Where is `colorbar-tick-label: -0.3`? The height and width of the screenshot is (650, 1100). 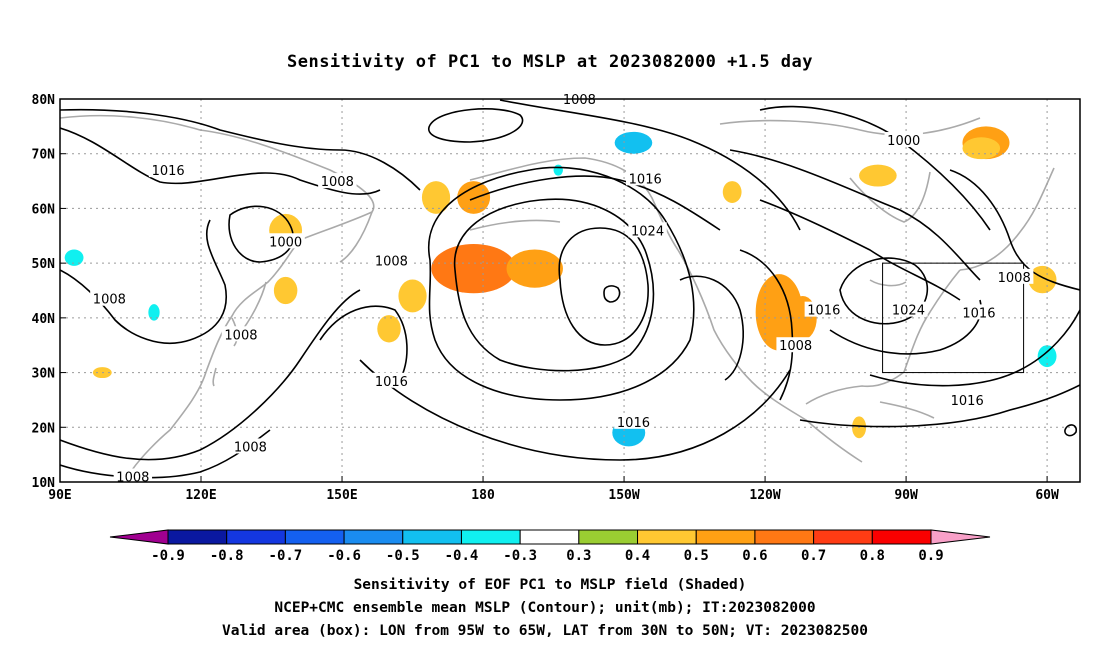 colorbar-tick-label: -0.3 is located at coordinates (520, 556).